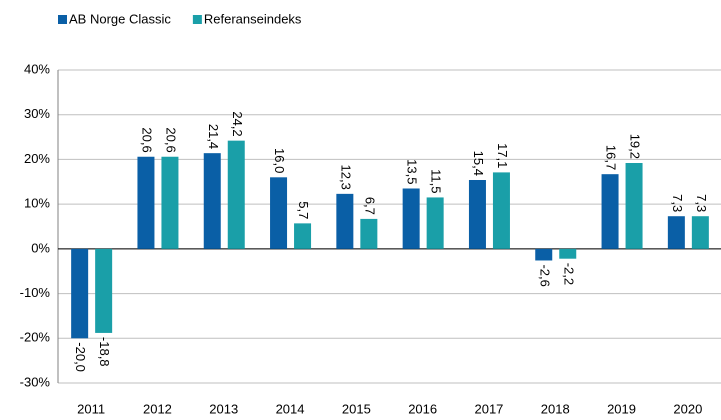  I want to click on x-tick-label: 2016, so click(422, 408).